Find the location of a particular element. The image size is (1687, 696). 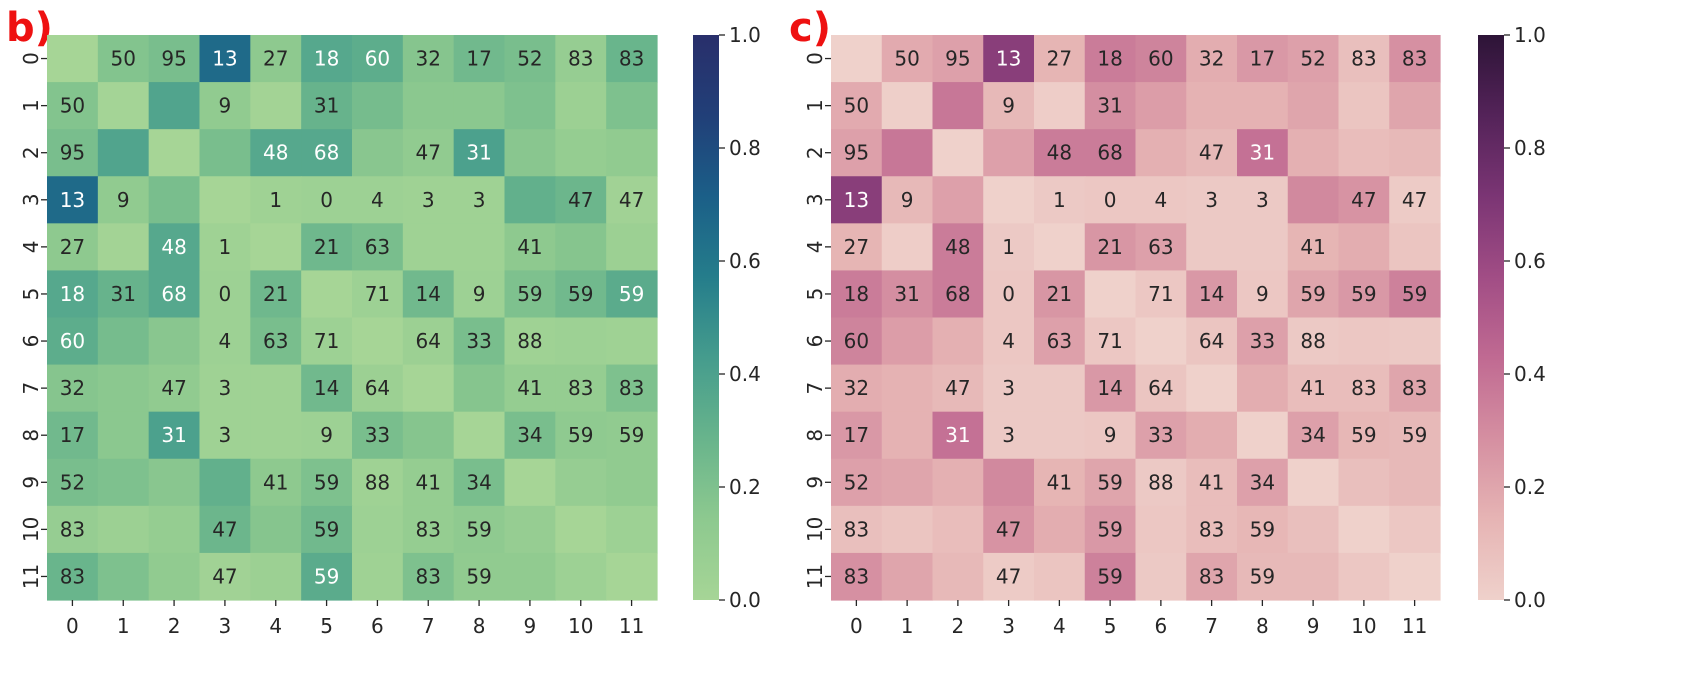

cell-annotation: 60 is located at coordinates (377, 59).